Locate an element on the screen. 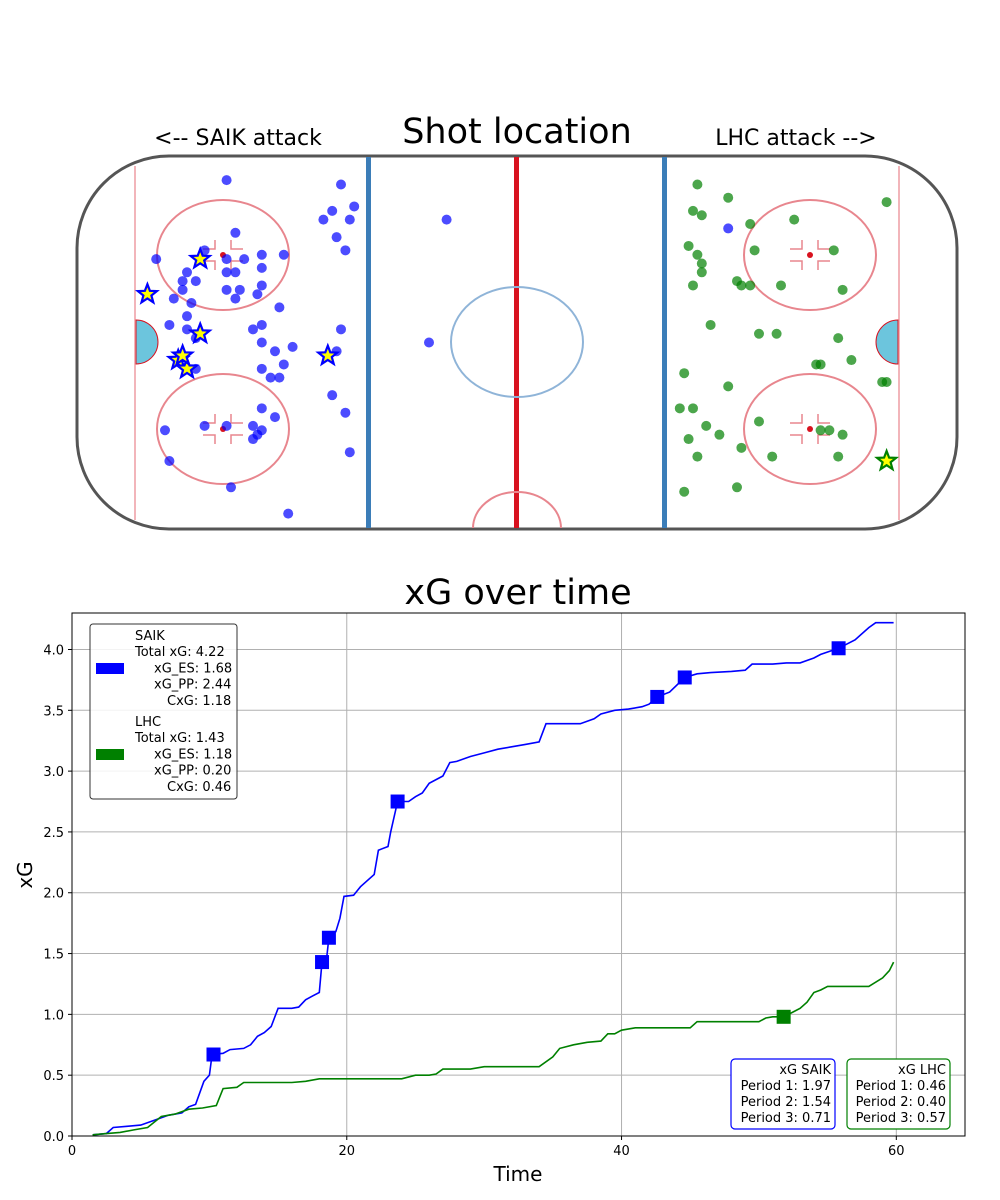 This screenshot has width=1000, height=1200. period-box-text: Period 2: 1.54 is located at coordinates (786, 1102).